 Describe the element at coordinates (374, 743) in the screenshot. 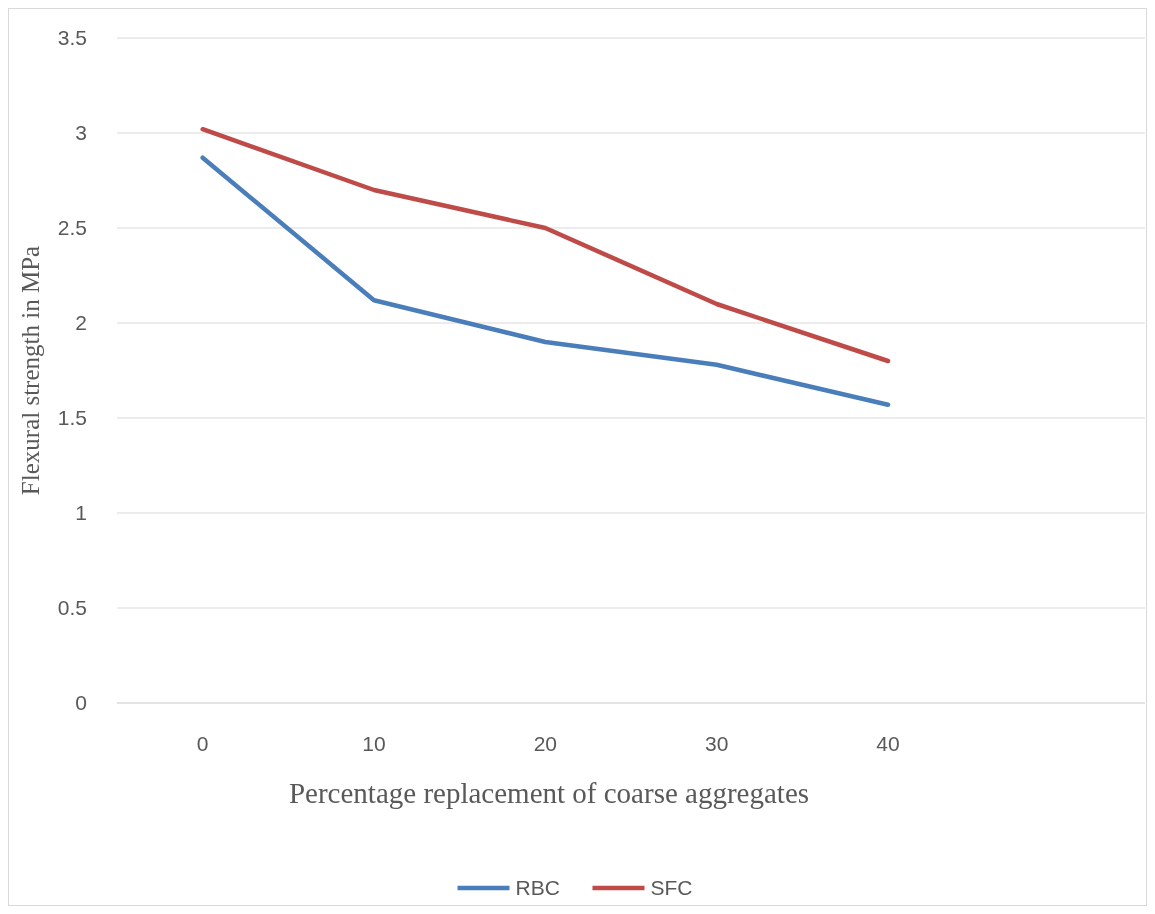

I see `x-tick-label: 10` at that location.